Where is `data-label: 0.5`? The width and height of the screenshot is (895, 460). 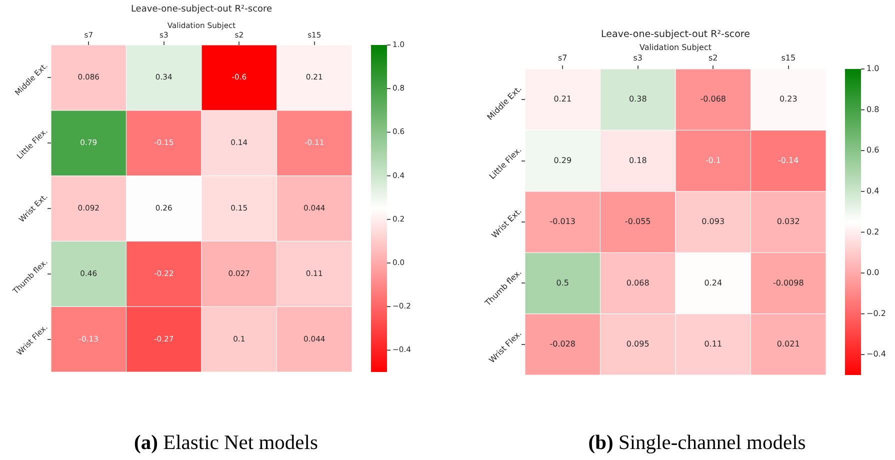 data-label: 0.5 is located at coordinates (562, 283).